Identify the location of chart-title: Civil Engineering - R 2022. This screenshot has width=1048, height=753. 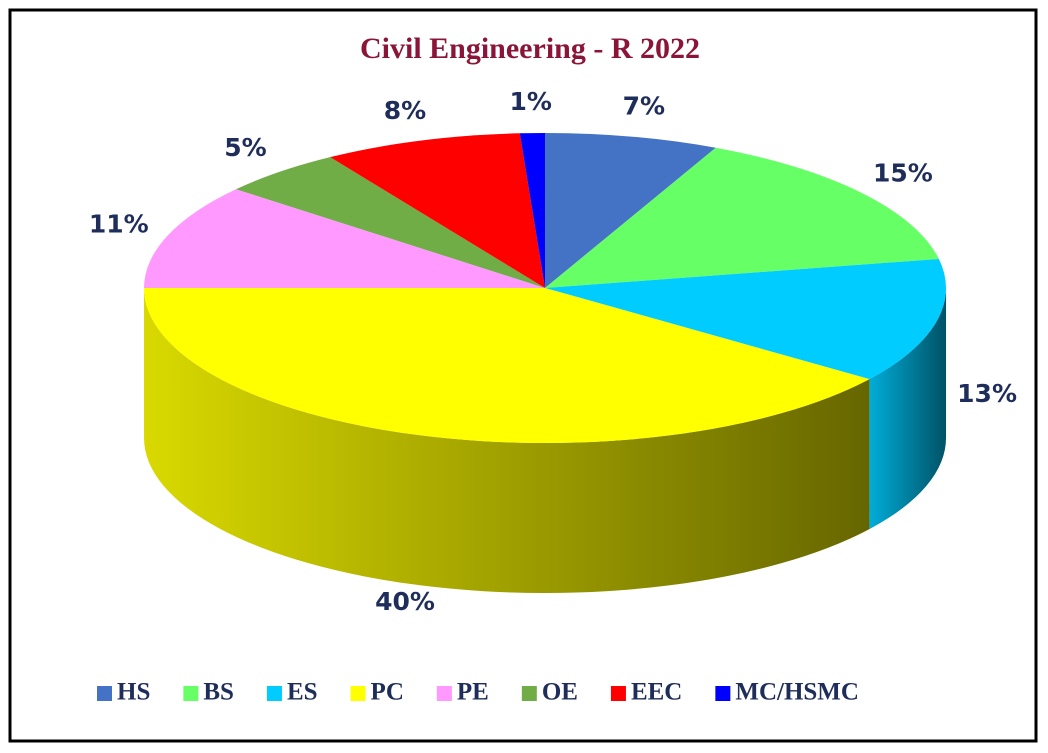
(530, 48).